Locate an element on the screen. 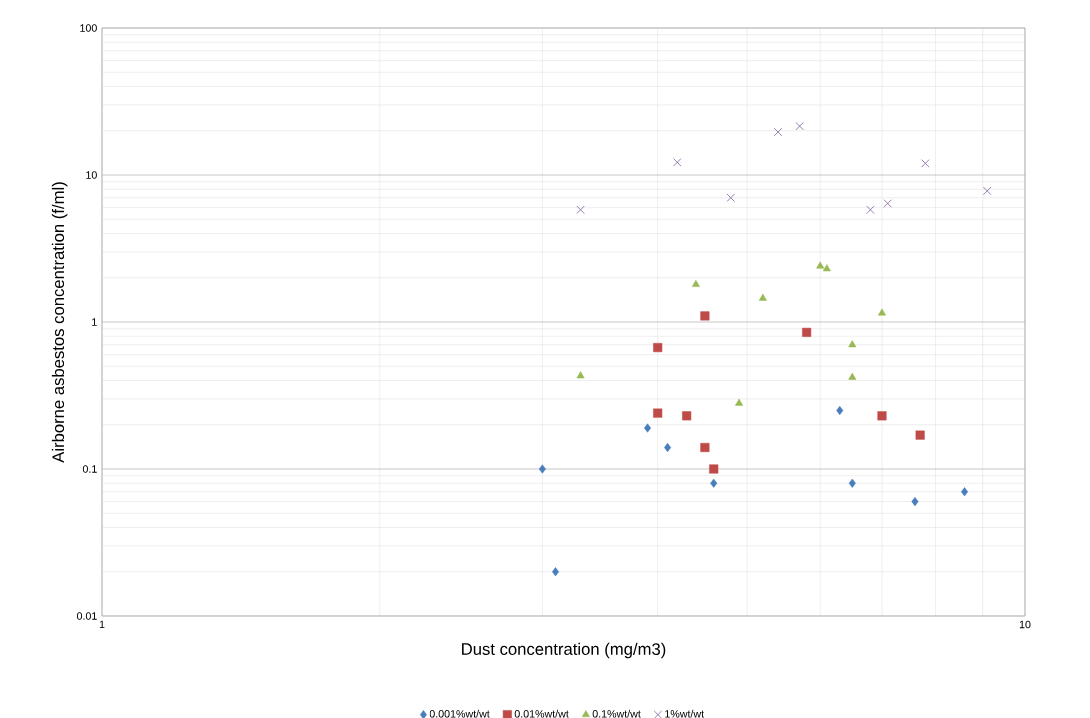  legend-label: 0.001%wt/wt is located at coordinates (459, 713).